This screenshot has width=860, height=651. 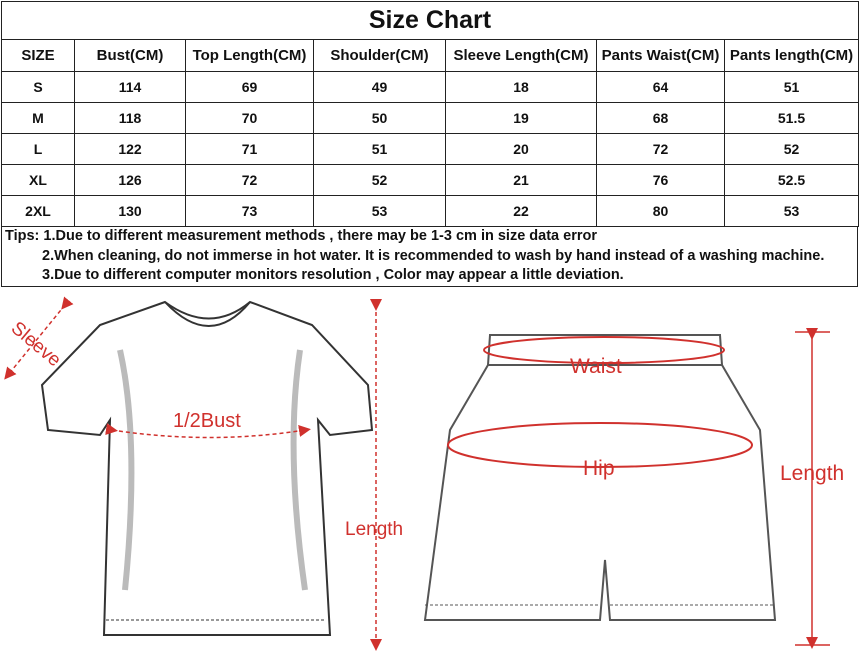 I want to click on measurement-cell: 69, so click(x=249, y=87).